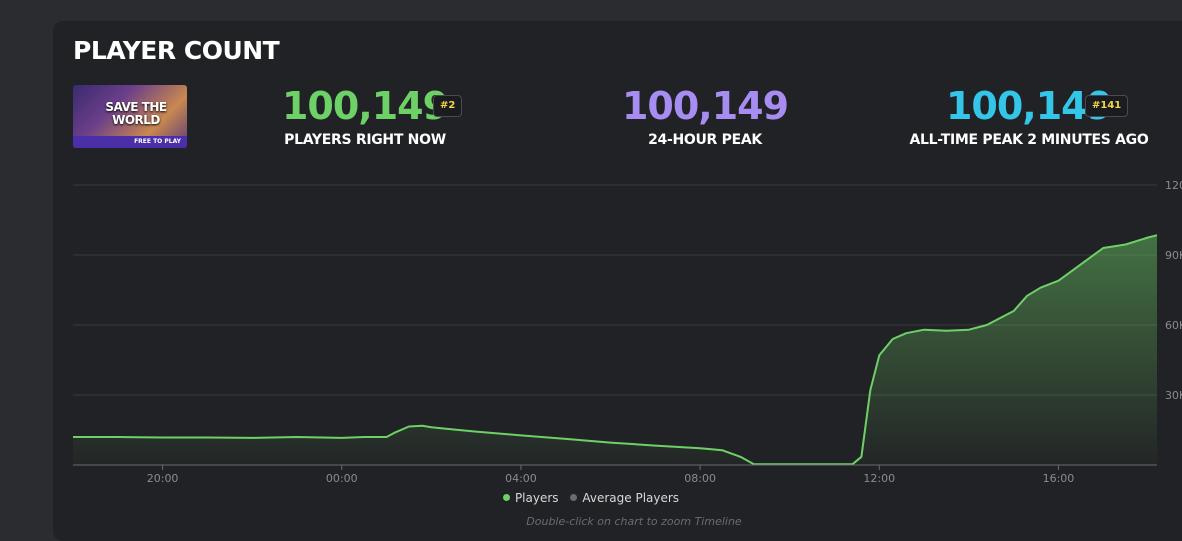  What do you see at coordinates (705, 106) in the screenshot?
I see `peak-24h-value: 100,149` at bounding box center [705, 106].